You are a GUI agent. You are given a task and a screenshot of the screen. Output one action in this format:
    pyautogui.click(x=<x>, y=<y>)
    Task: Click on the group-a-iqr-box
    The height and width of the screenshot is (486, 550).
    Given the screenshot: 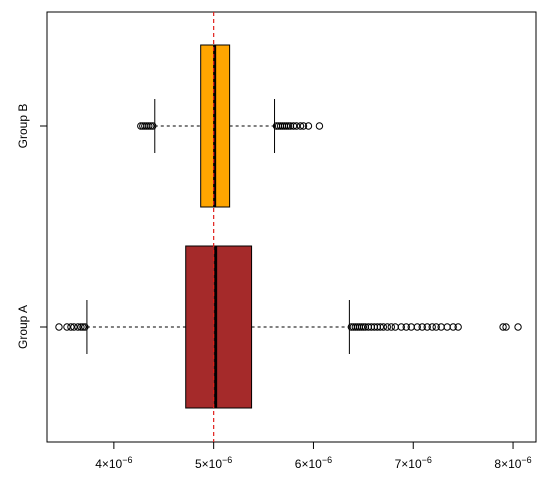 What is the action you would take?
    pyautogui.click(x=219, y=327)
    